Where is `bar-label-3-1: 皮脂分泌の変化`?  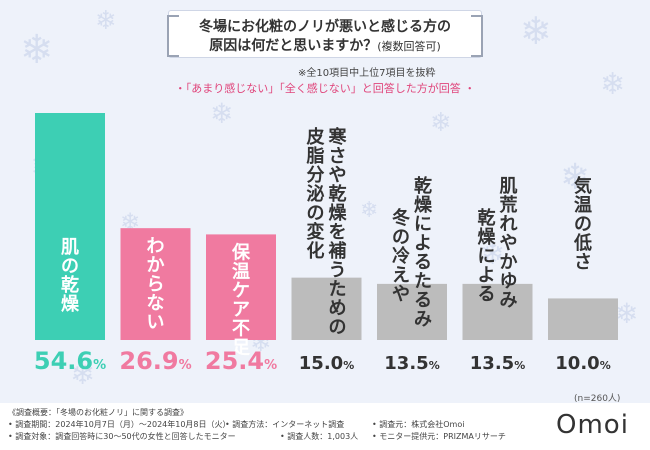
bar-label-3-1: 皮脂分泌の変化 is located at coordinates (316, 194).